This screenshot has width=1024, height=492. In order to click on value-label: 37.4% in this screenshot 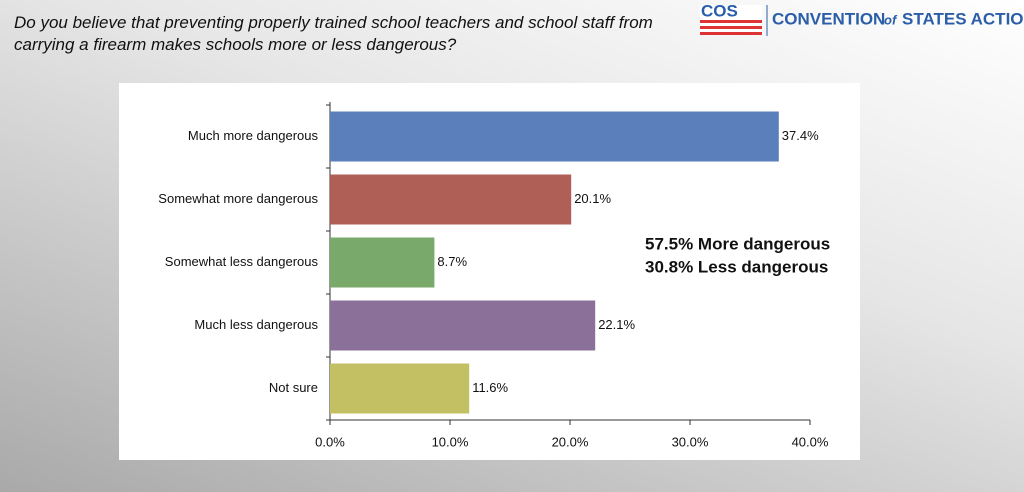, I will do `click(800, 135)`.